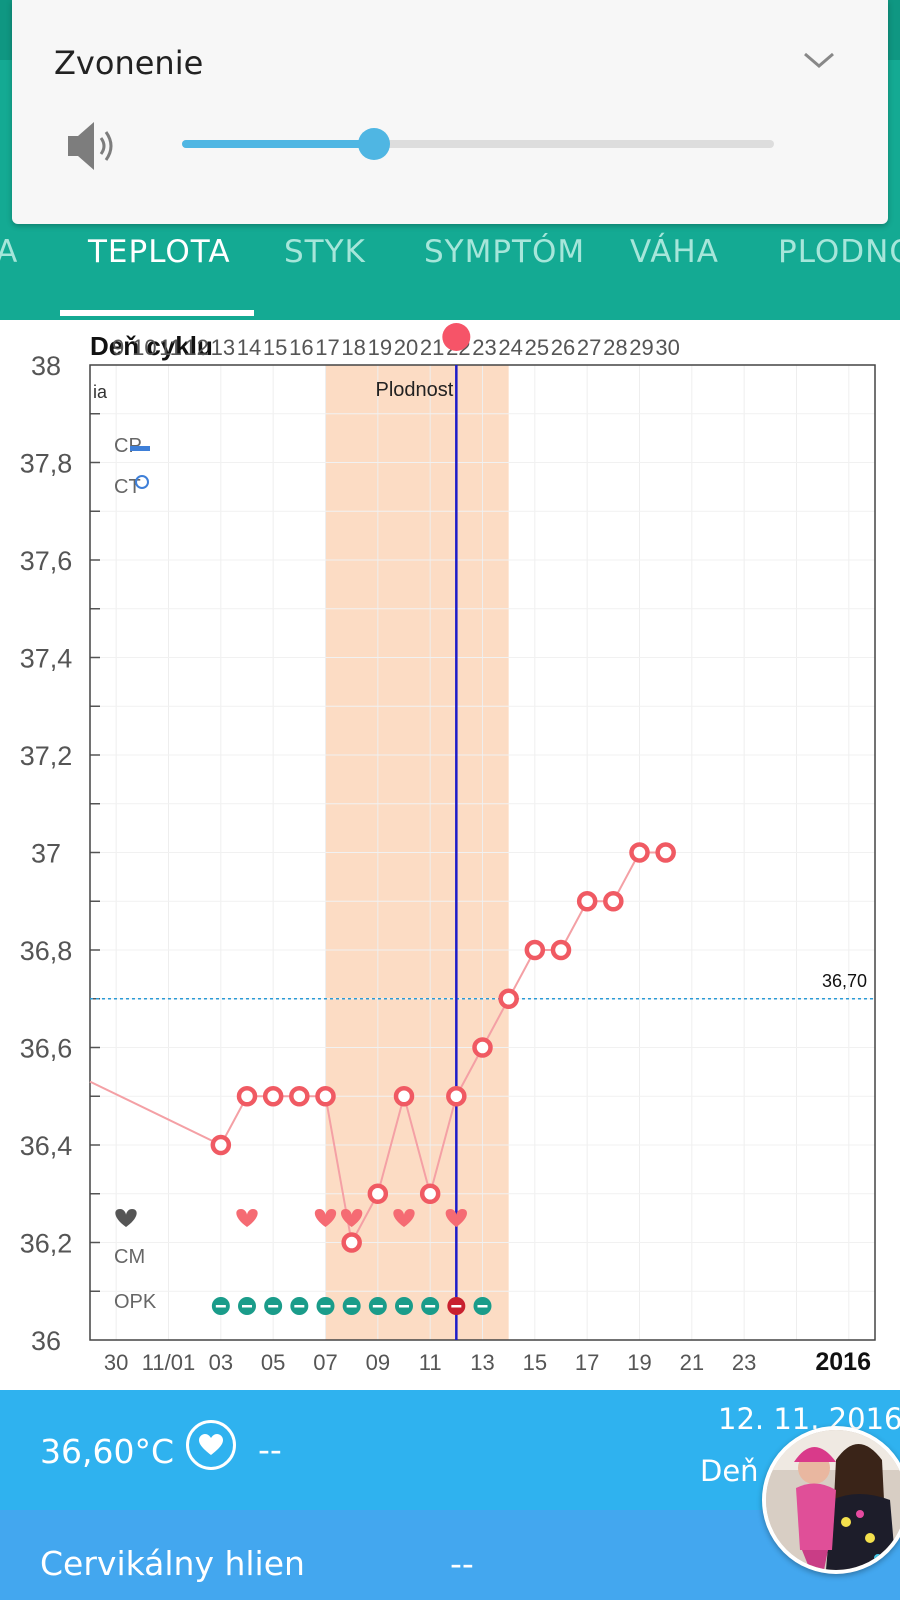  What do you see at coordinates (819, 60) in the screenshot?
I see `chevron-down-icon` at bounding box center [819, 60].